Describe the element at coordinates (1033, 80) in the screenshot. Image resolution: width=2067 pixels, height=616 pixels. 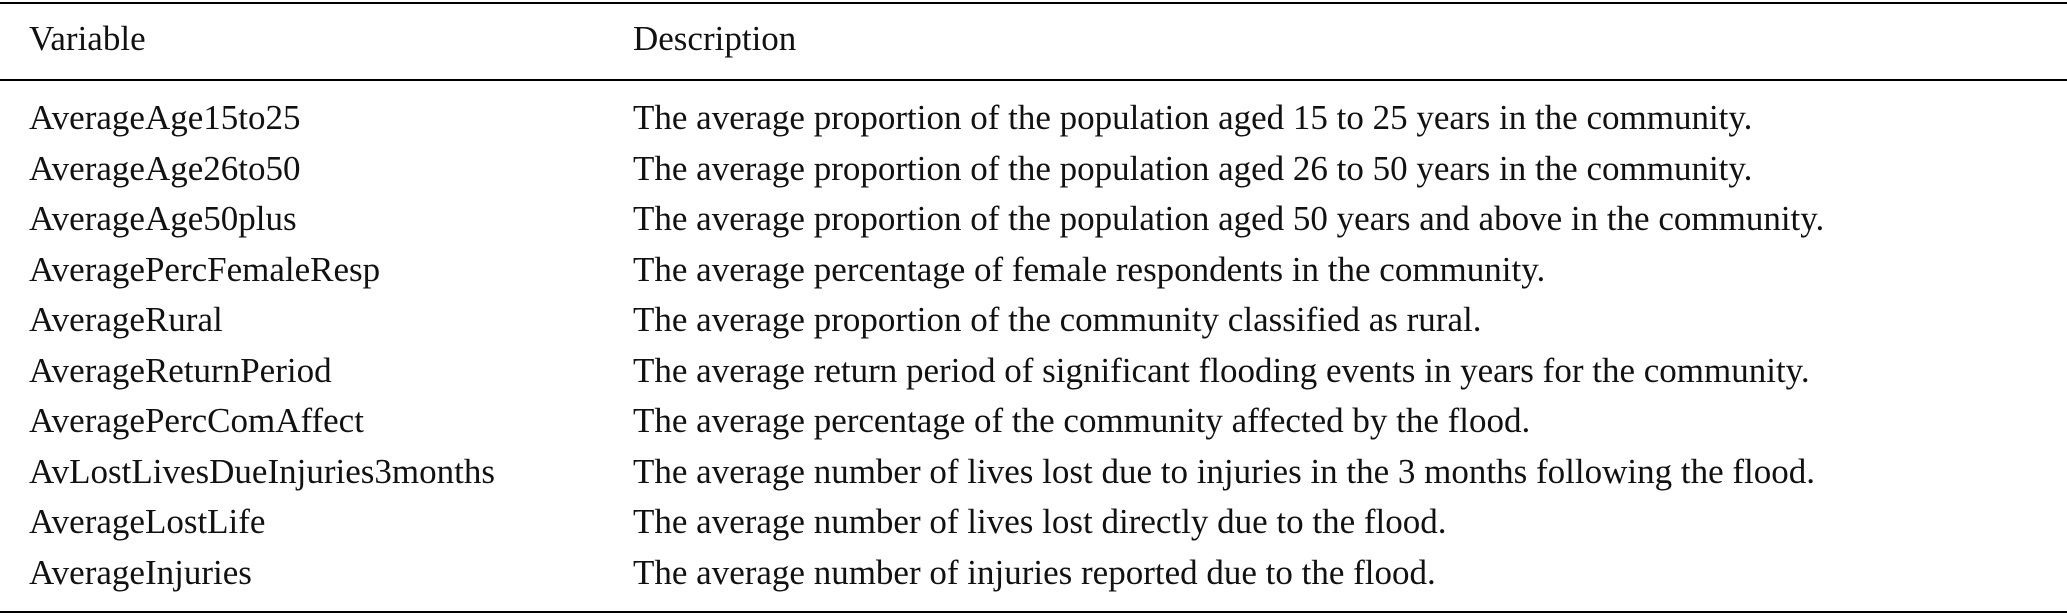
I see `header-rule` at that location.